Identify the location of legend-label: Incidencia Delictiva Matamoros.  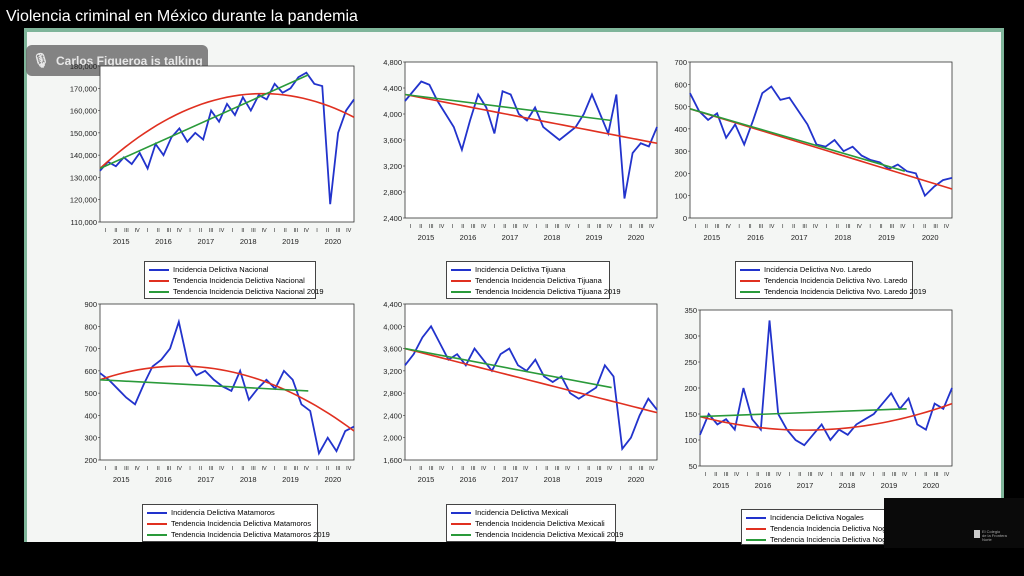
(223, 512).